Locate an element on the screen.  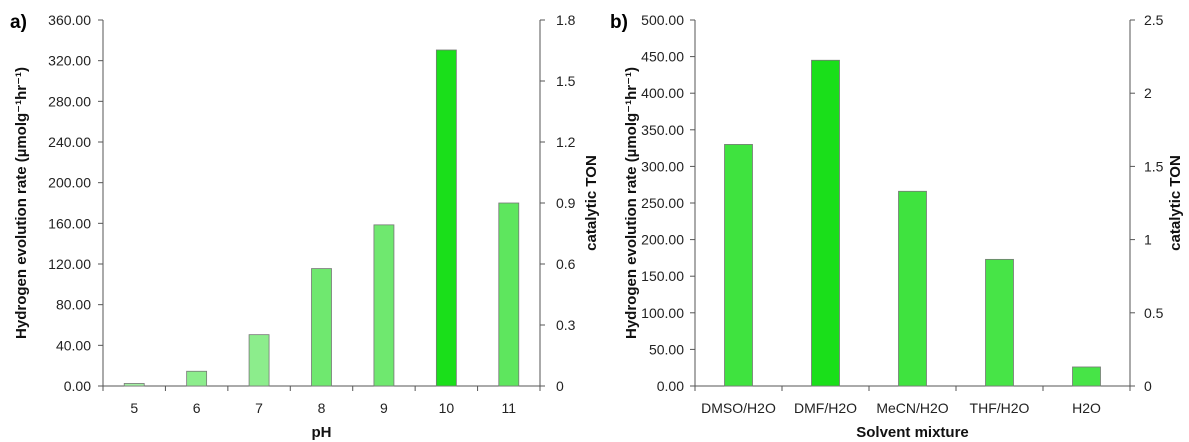
y2-tick-label: 0.6 is located at coordinates (566, 264).